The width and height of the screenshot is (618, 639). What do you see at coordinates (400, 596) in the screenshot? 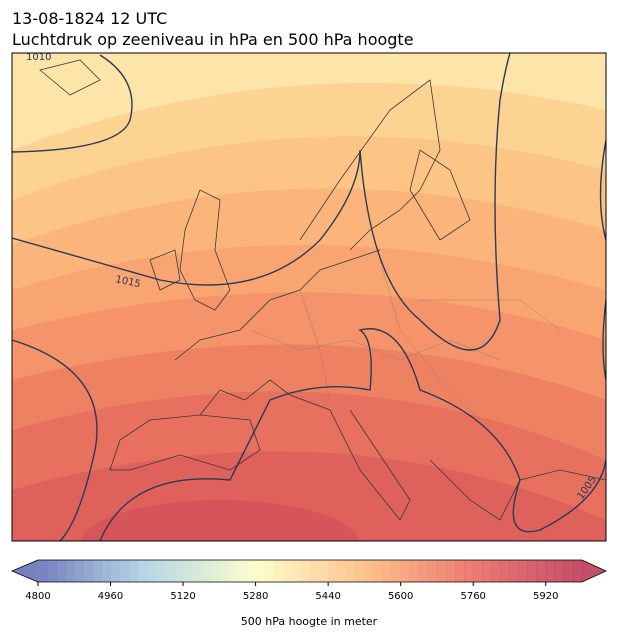
I see `colorbar-tick-label: 5600` at bounding box center [400, 596].